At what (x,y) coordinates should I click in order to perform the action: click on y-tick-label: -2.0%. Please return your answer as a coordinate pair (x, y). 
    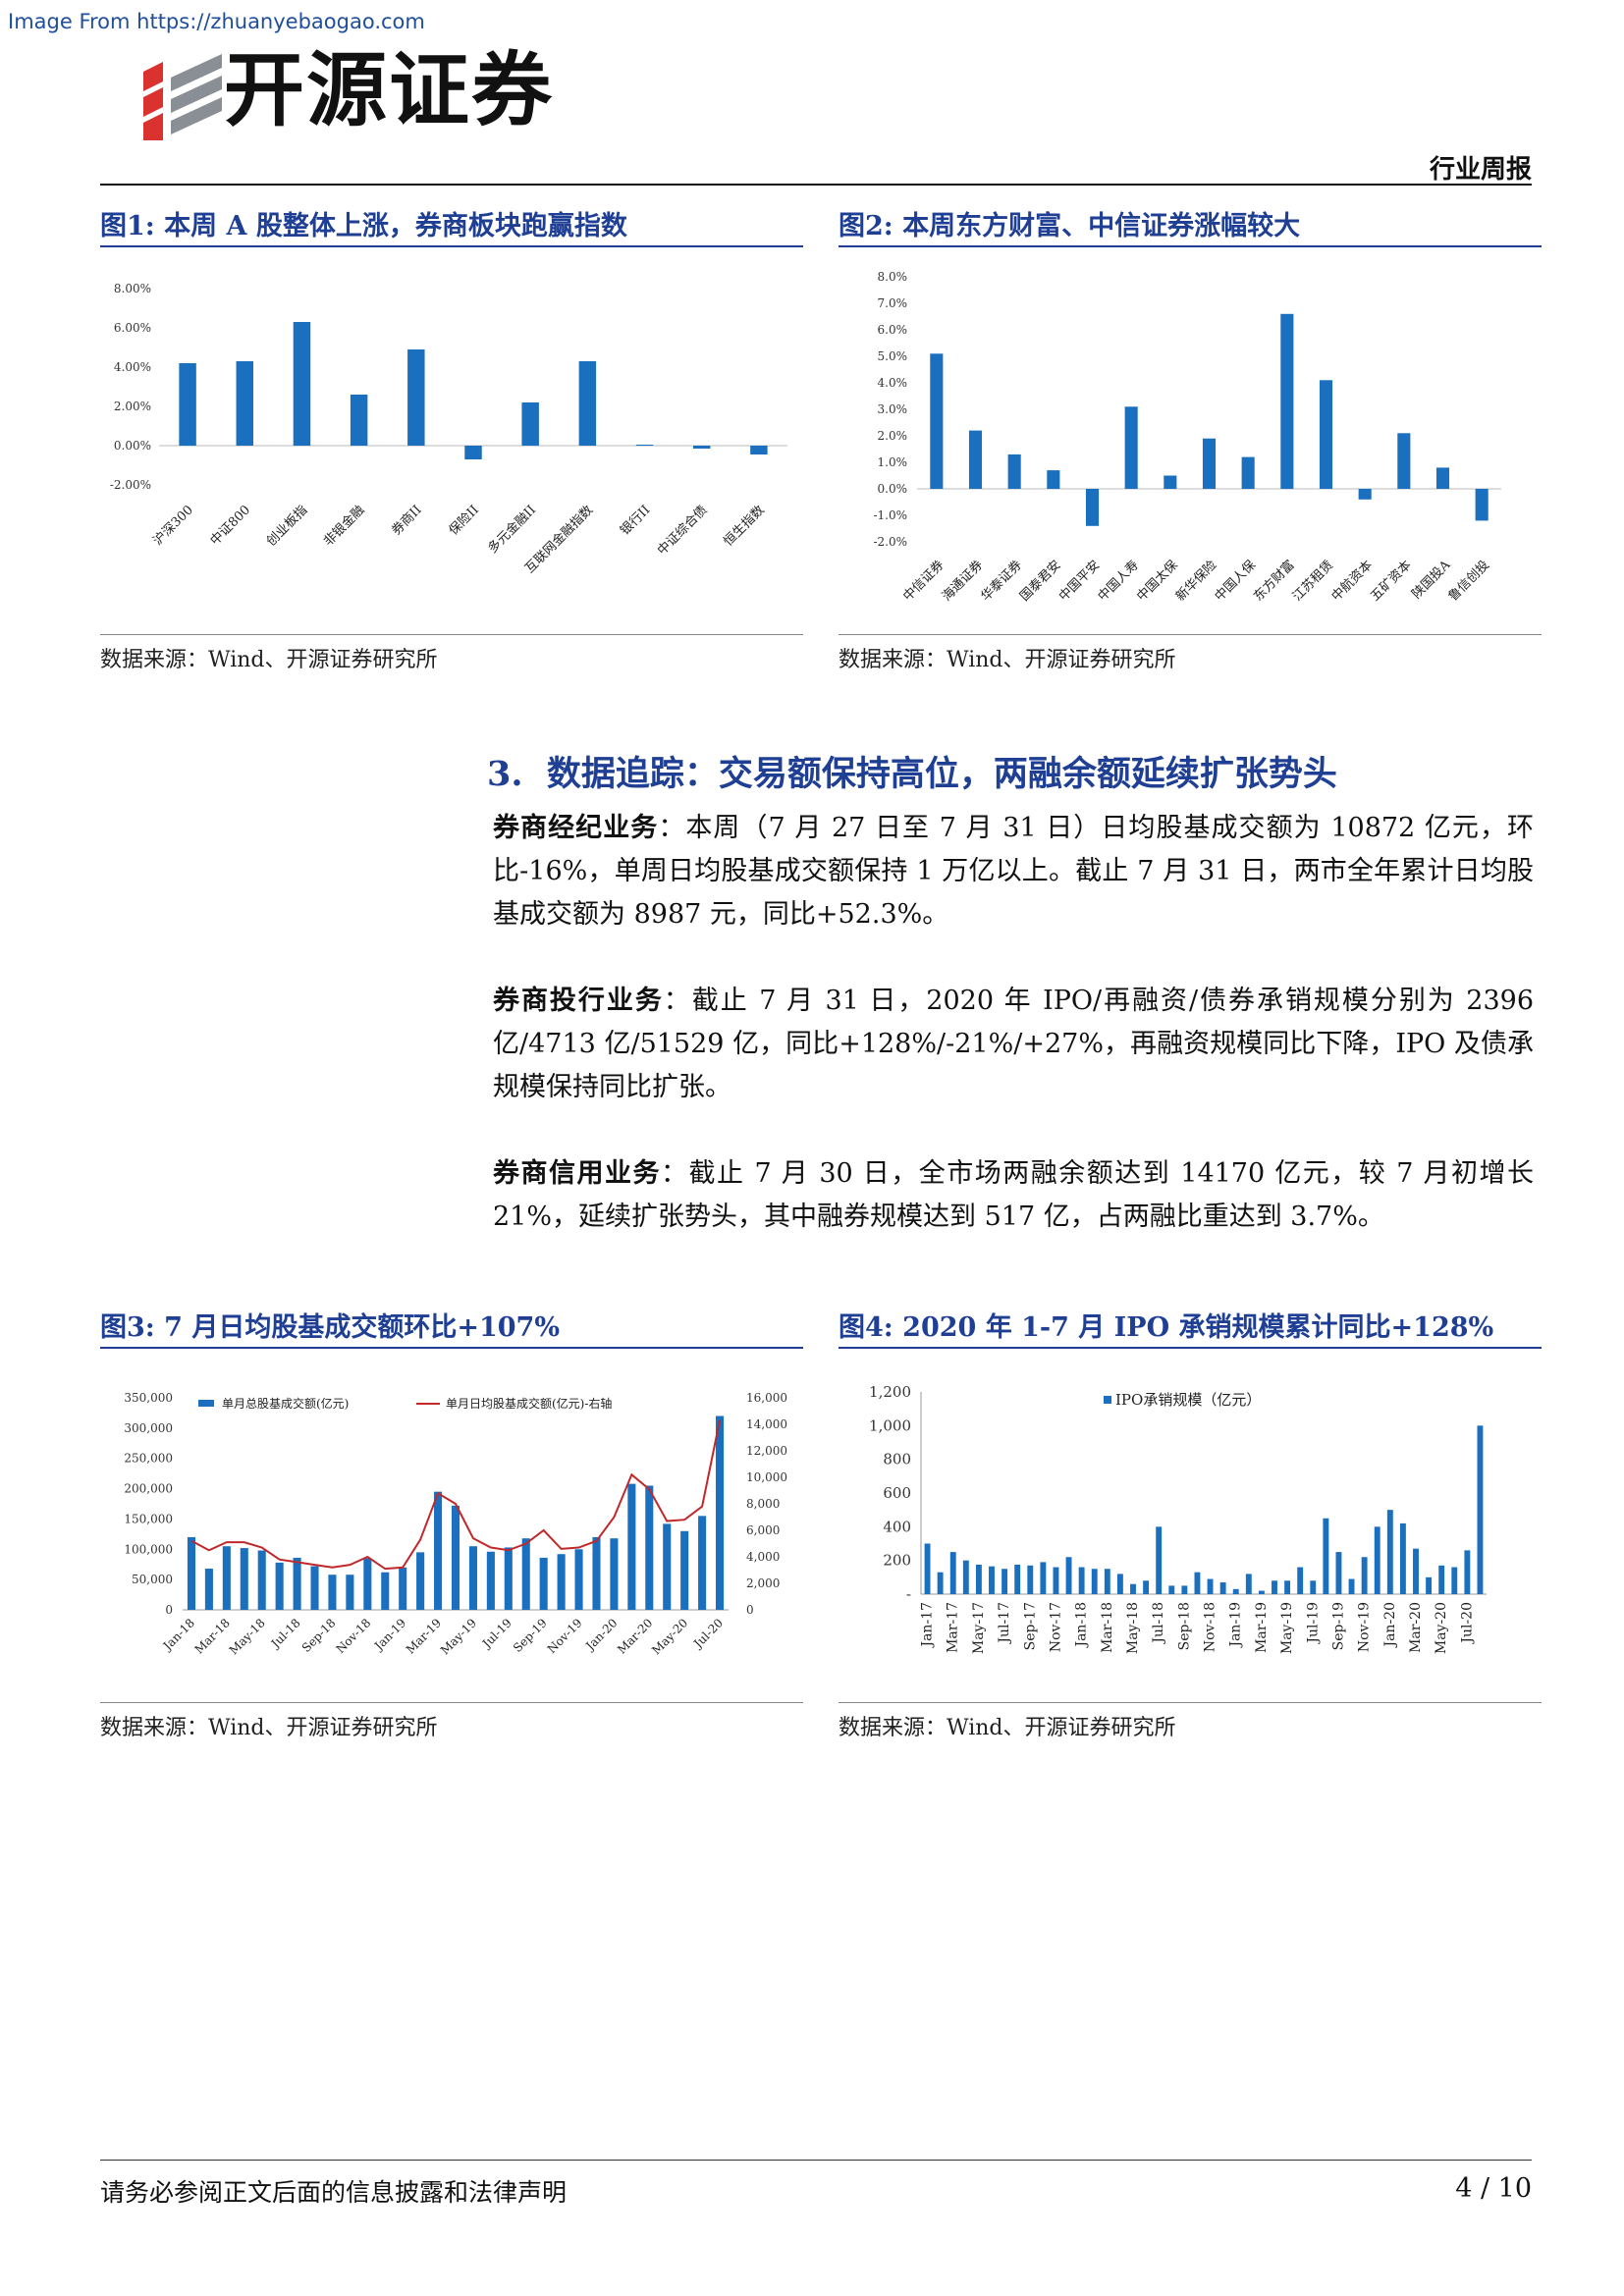
    Looking at the image, I should click on (890, 542).